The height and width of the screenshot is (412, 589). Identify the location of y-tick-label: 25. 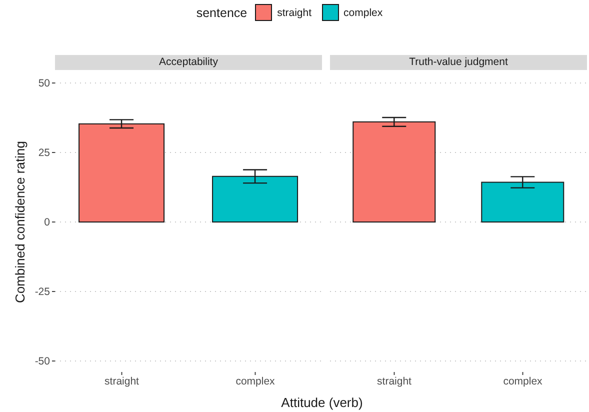
(44, 153).